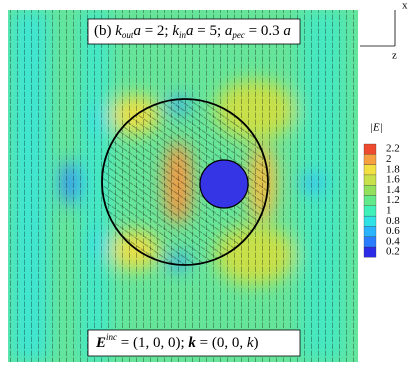 Image resolution: width=415 pixels, height=369 pixels. Describe the element at coordinates (394, 56) in the screenshot. I see `axis-label-z: z` at that location.